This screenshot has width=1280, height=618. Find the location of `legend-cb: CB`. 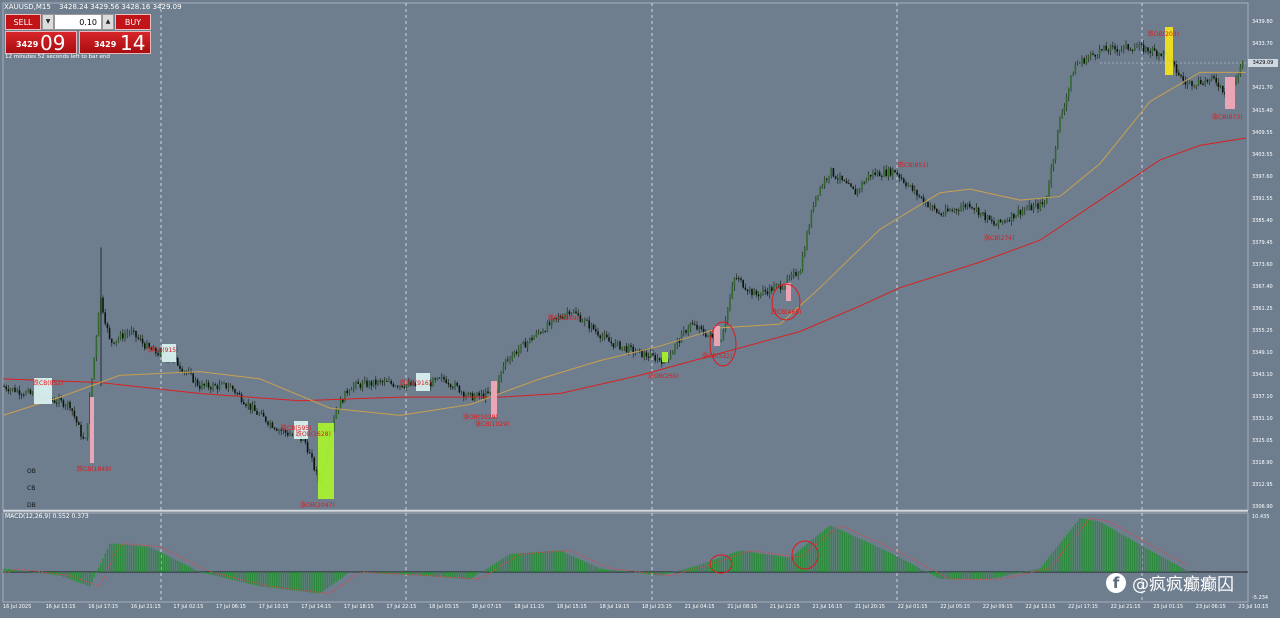

legend-cb: CB is located at coordinates (31, 488).